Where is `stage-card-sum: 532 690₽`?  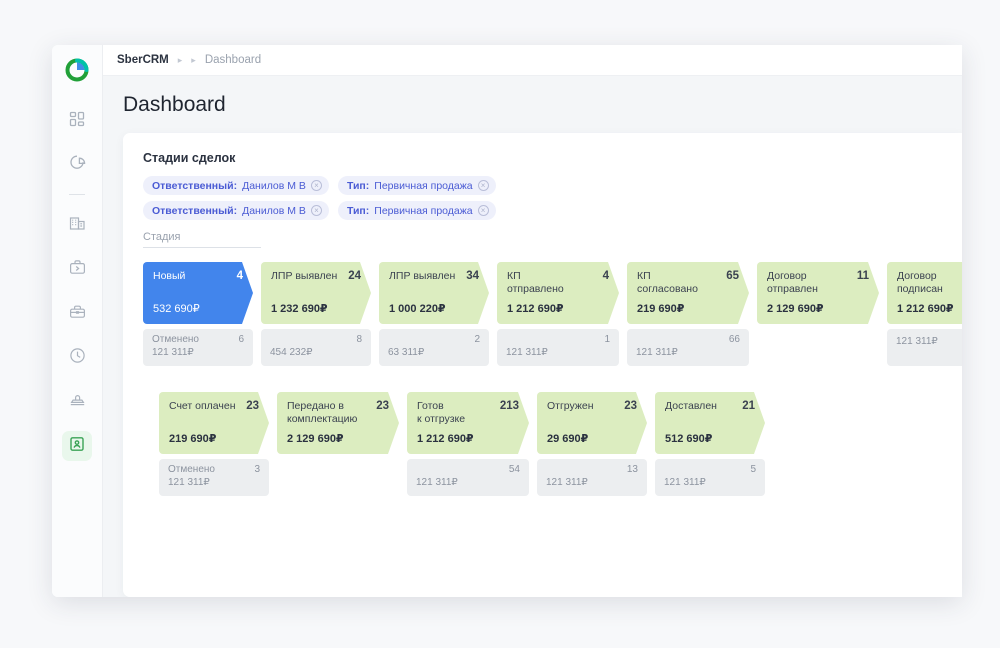 stage-card-sum: 532 690₽ is located at coordinates (176, 309).